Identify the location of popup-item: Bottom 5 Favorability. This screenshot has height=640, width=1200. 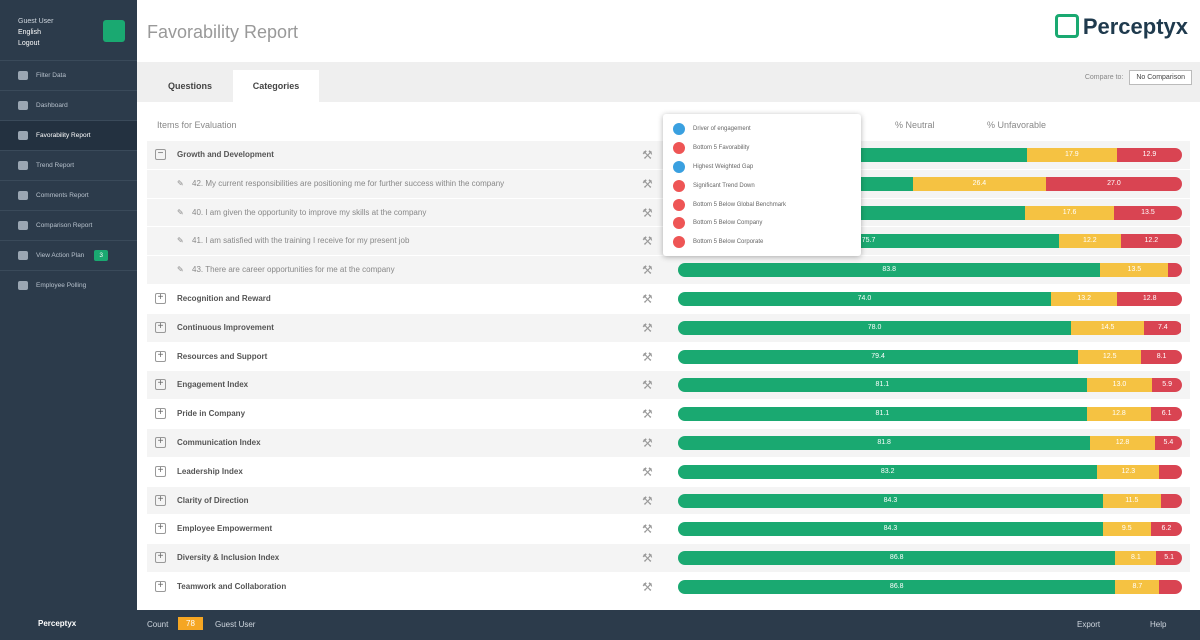
(762, 148).